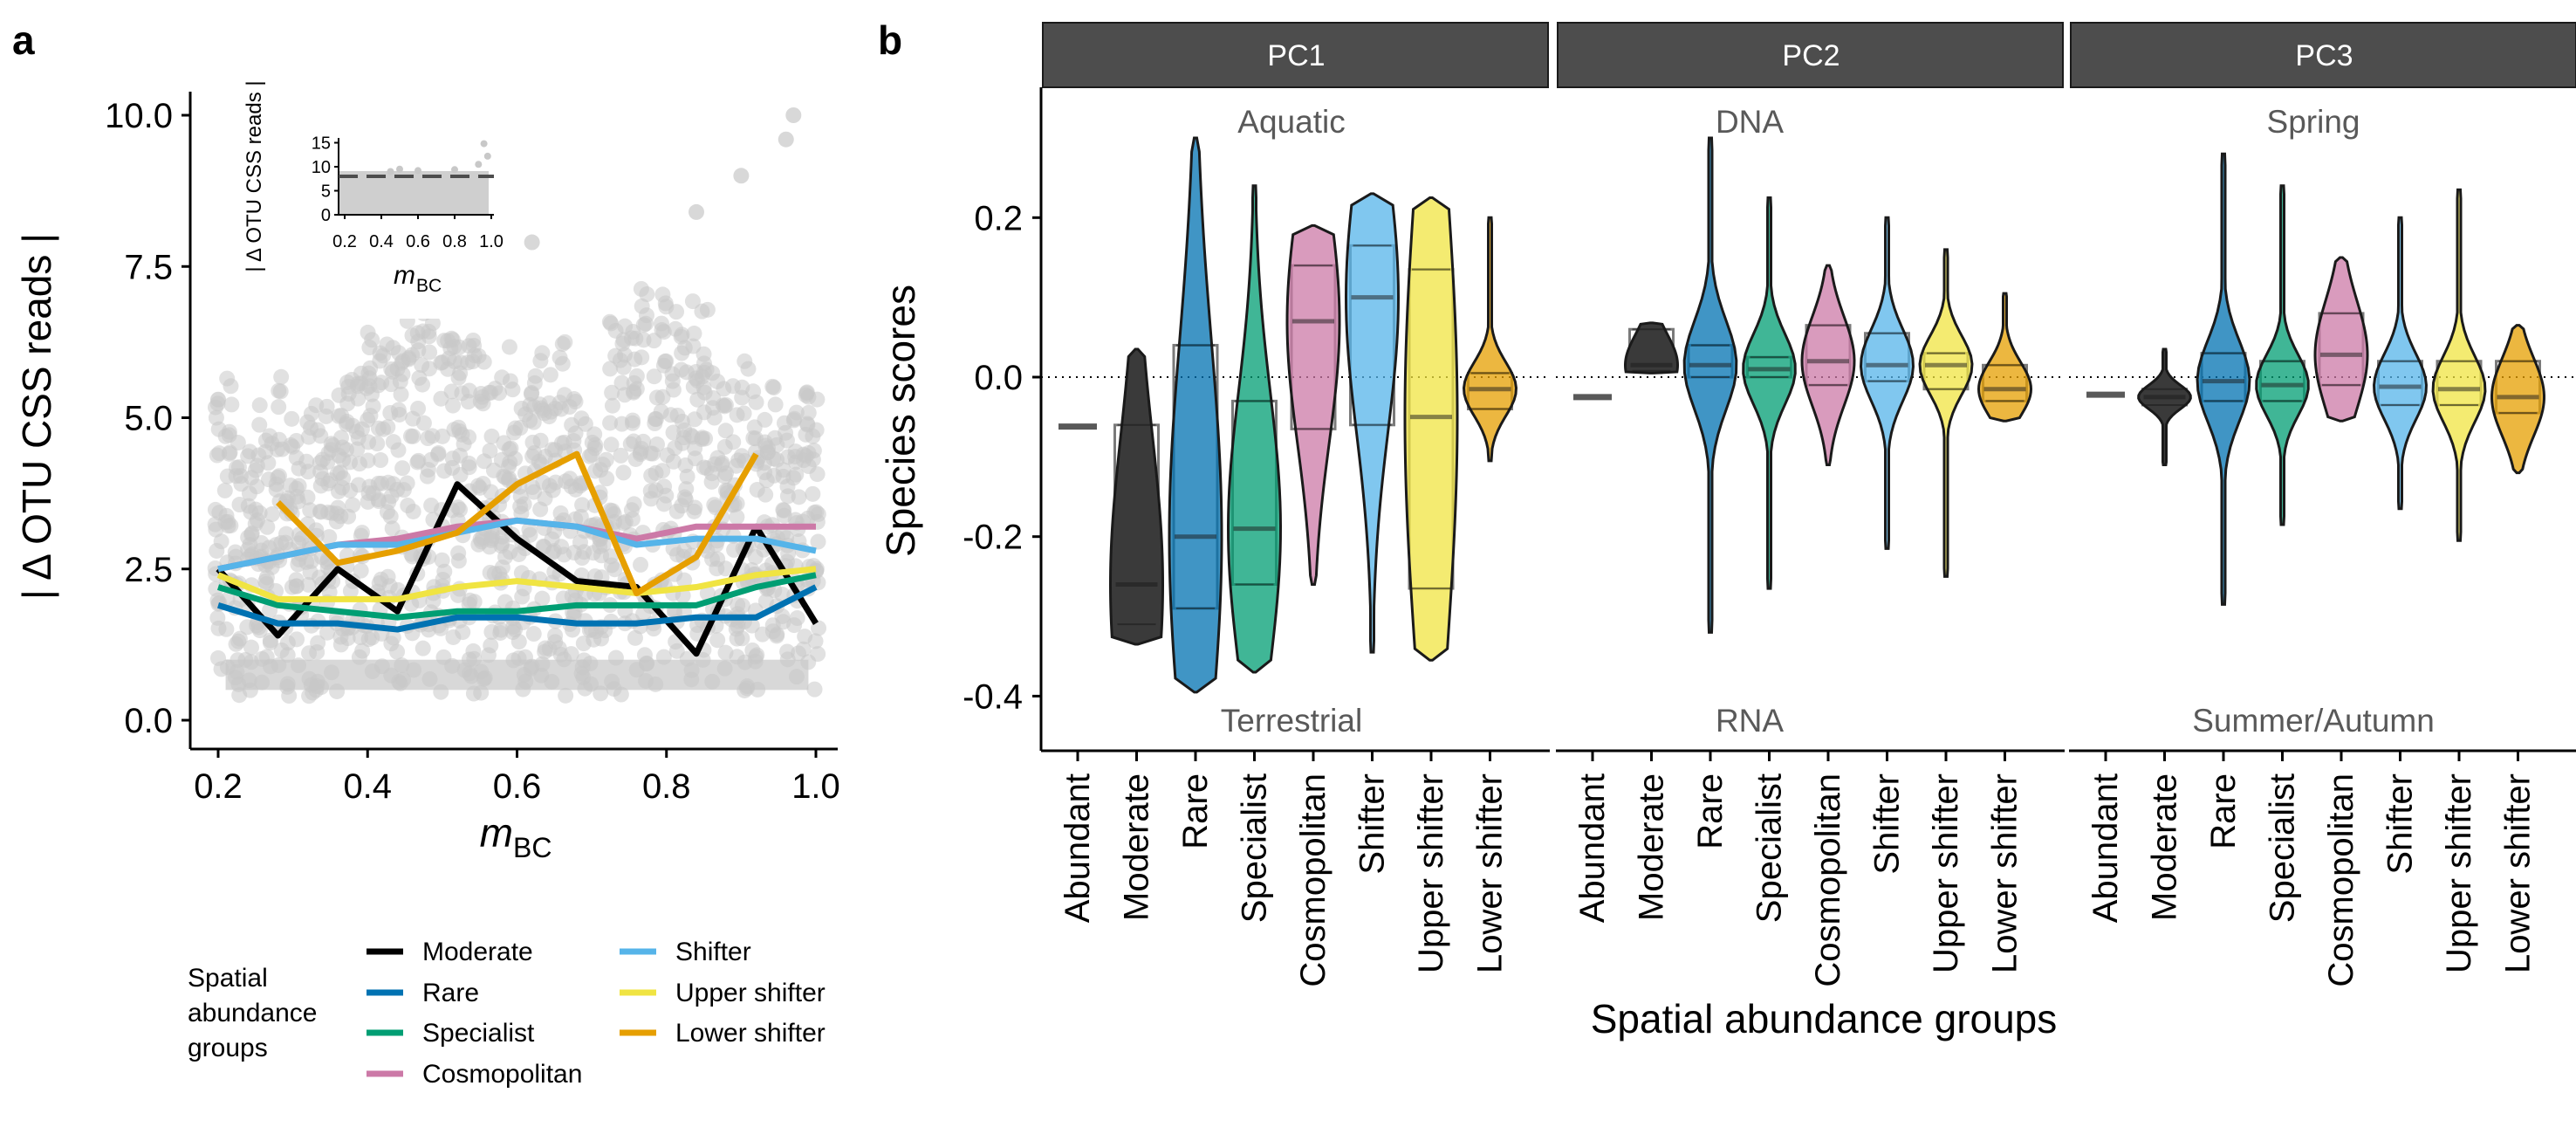 The height and width of the screenshot is (1134, 2576). What do you see at coordinates (321, 144) in the screenshot?
I see `inset-y-tick-label: 15` at bounding box center [321, 144].